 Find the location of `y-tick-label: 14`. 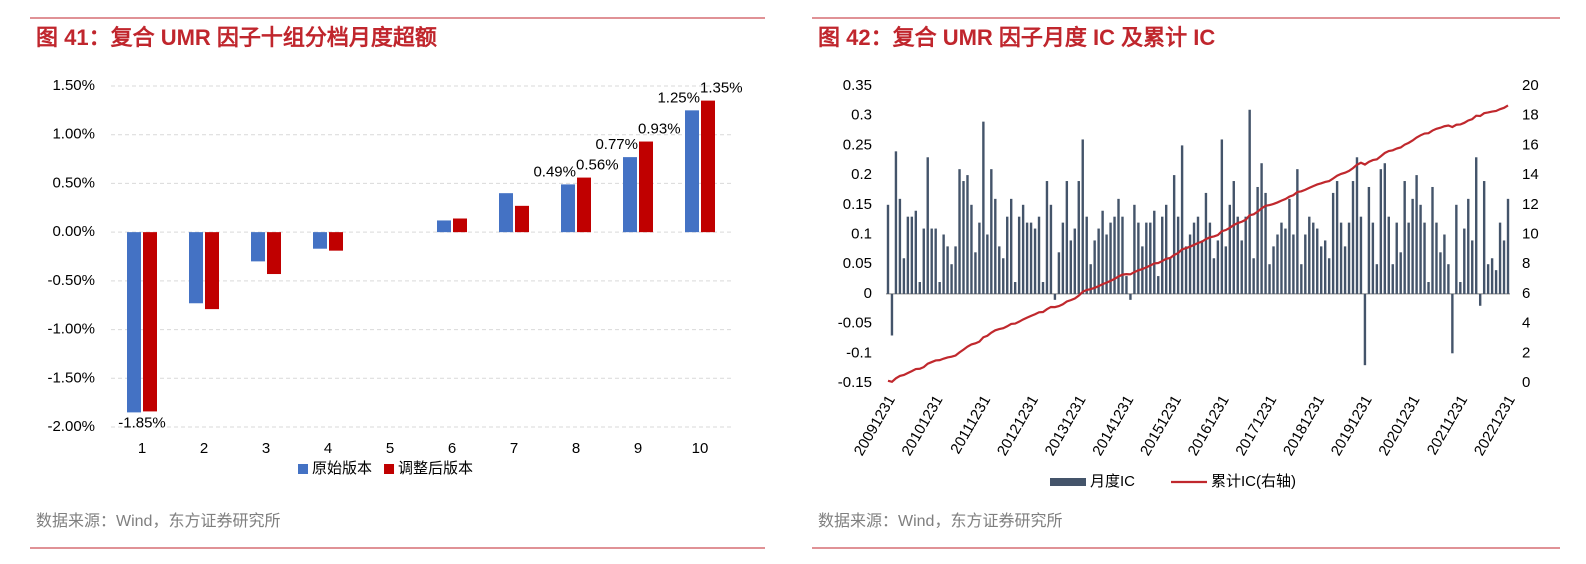

y-tick-label: 14 is located at coordinates (1530, 174).